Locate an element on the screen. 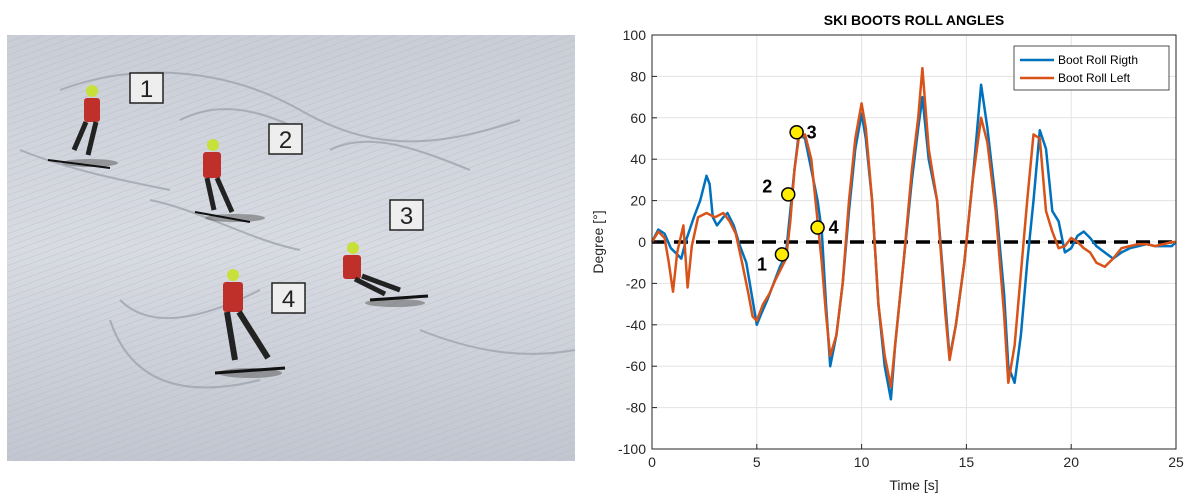 The height and width of the screenshot is (499, 1184). y-tick-label: -20 is located at coordinates (636, 283).